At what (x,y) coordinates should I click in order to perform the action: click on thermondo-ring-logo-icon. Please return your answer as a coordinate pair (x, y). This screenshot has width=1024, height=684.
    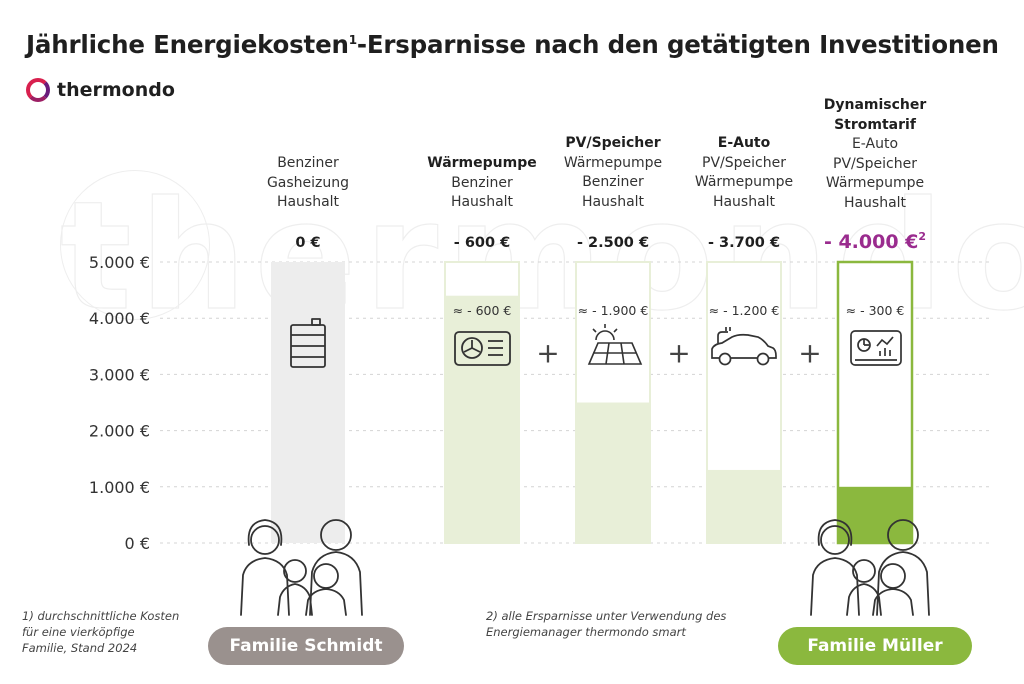
    Looking at the image, I should click on (38, 90).